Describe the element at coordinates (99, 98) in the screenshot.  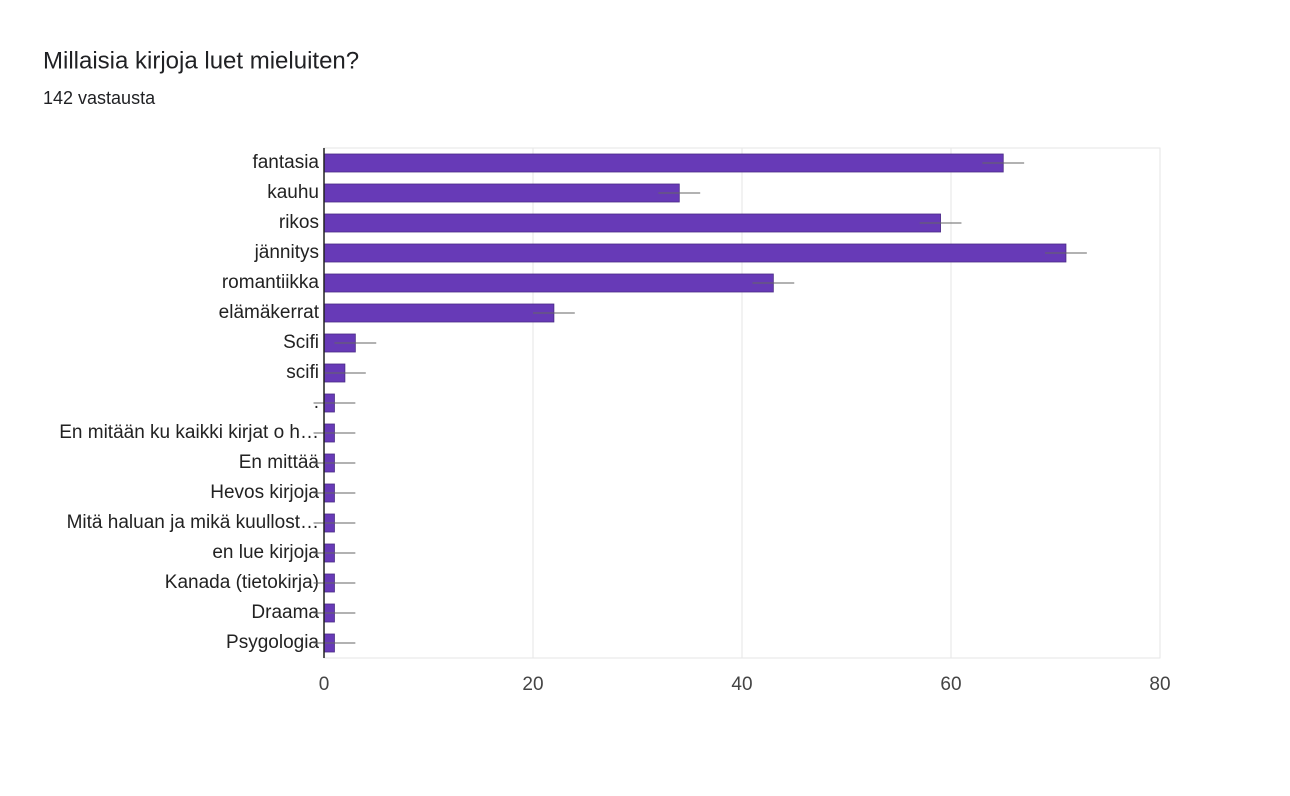
I see `chart-subtitle: 142 vastausta` at that location.